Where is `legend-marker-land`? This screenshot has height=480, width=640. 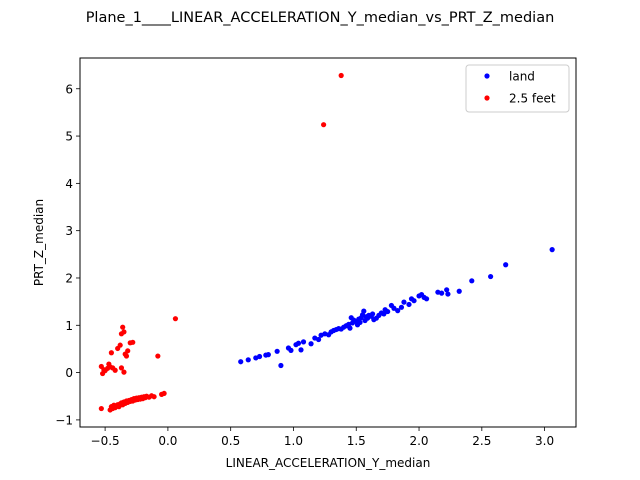 legend-marker-land is located at coordinates (487, 76).